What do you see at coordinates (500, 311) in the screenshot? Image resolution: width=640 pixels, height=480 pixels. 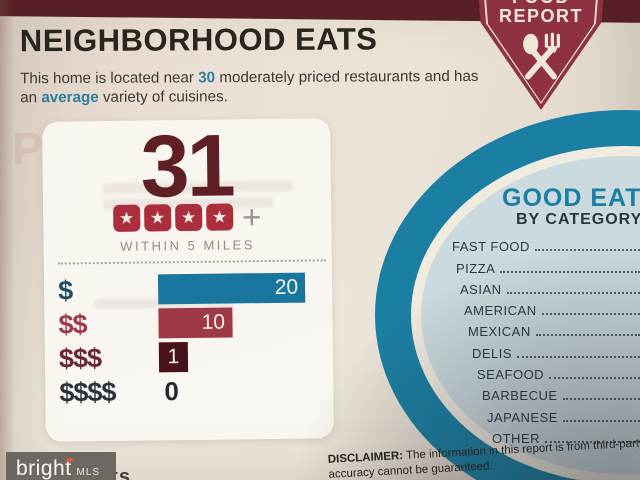 I see `category-label: AMERICAN` at bounding box center [500, 311].